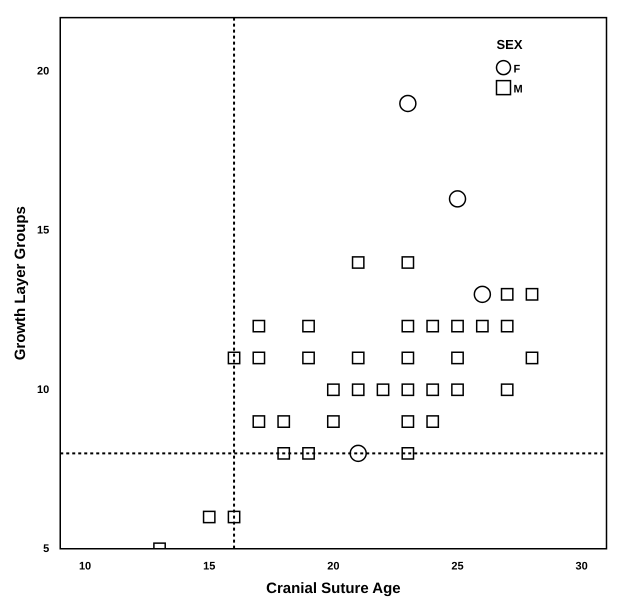  I want to click on x-tick-label: 20, so click(333, 566).